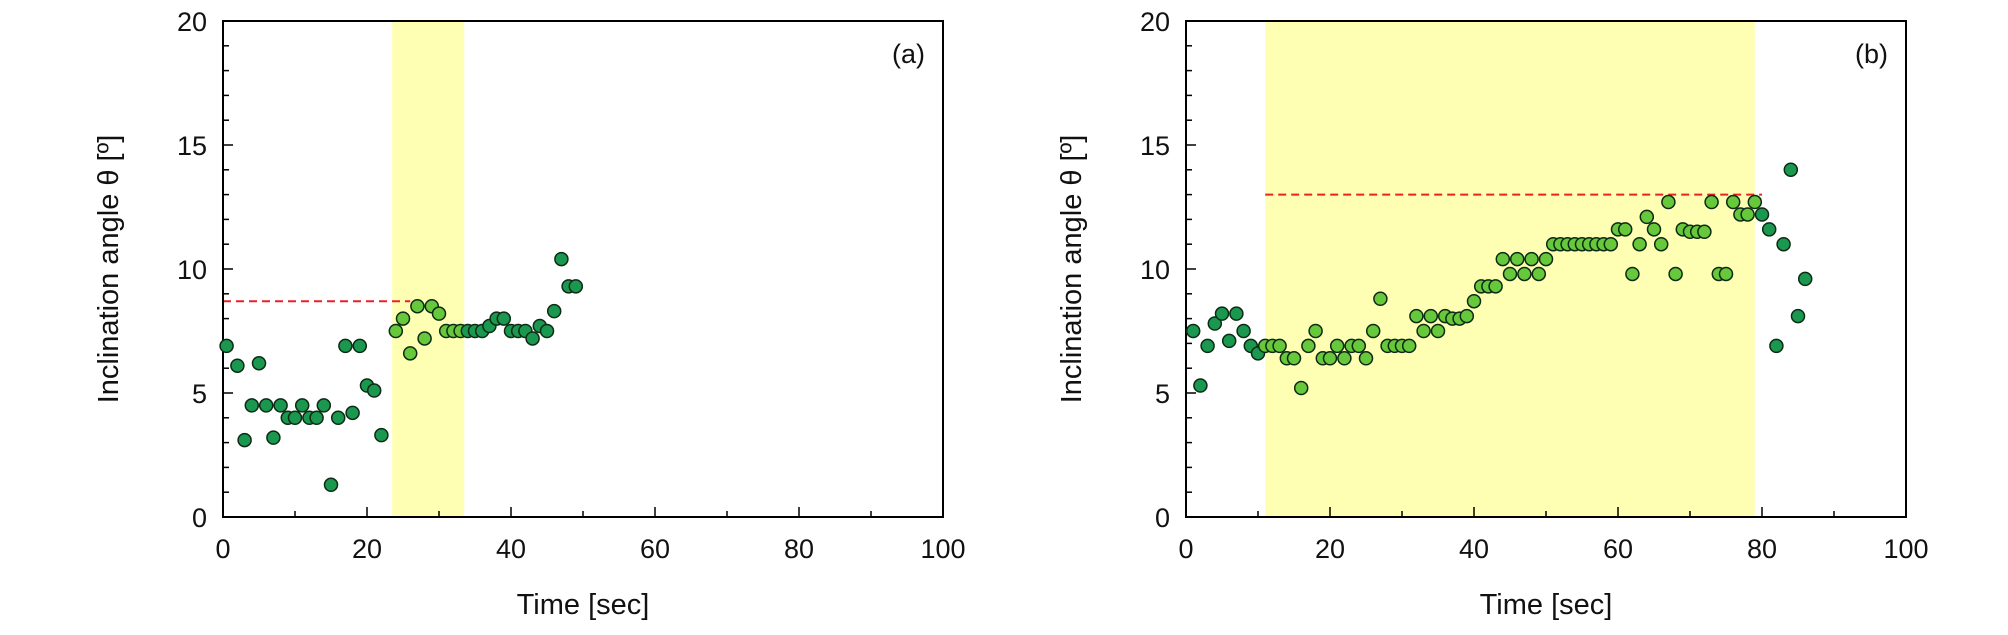 The height and width of the screenshot is (635, 2008). Describe the element at coordinates (1618, 549) in the screenshot. I see `x-tick-label: 60` at that location.